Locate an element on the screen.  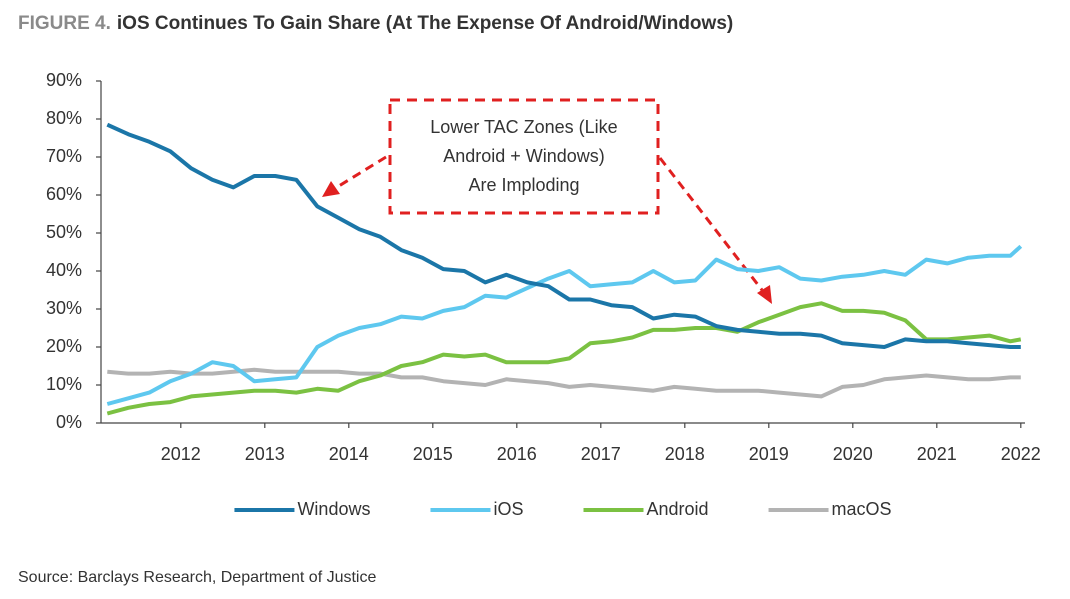
legend-label: macOS is located at coordinates (862, 509).